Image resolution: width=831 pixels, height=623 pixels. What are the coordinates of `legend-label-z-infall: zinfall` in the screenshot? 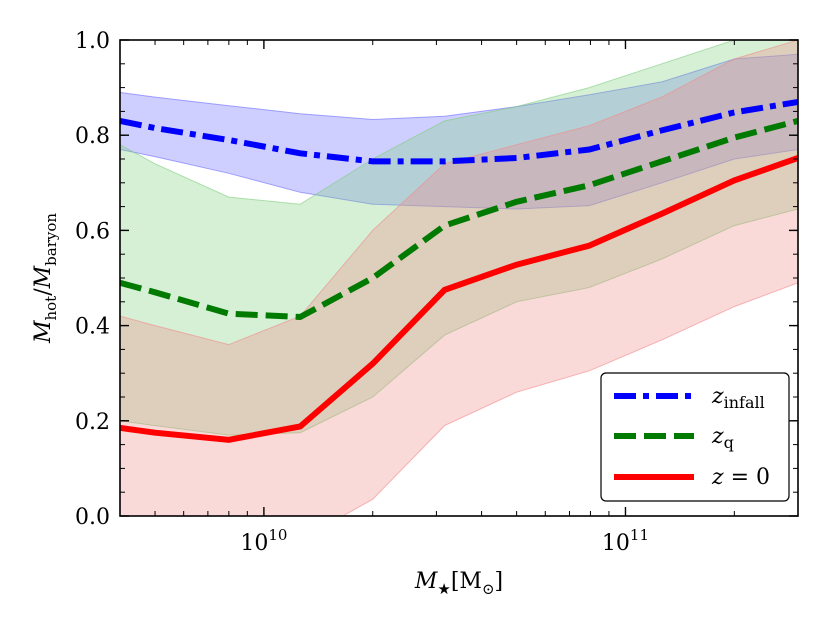 It's located at (738, 398).